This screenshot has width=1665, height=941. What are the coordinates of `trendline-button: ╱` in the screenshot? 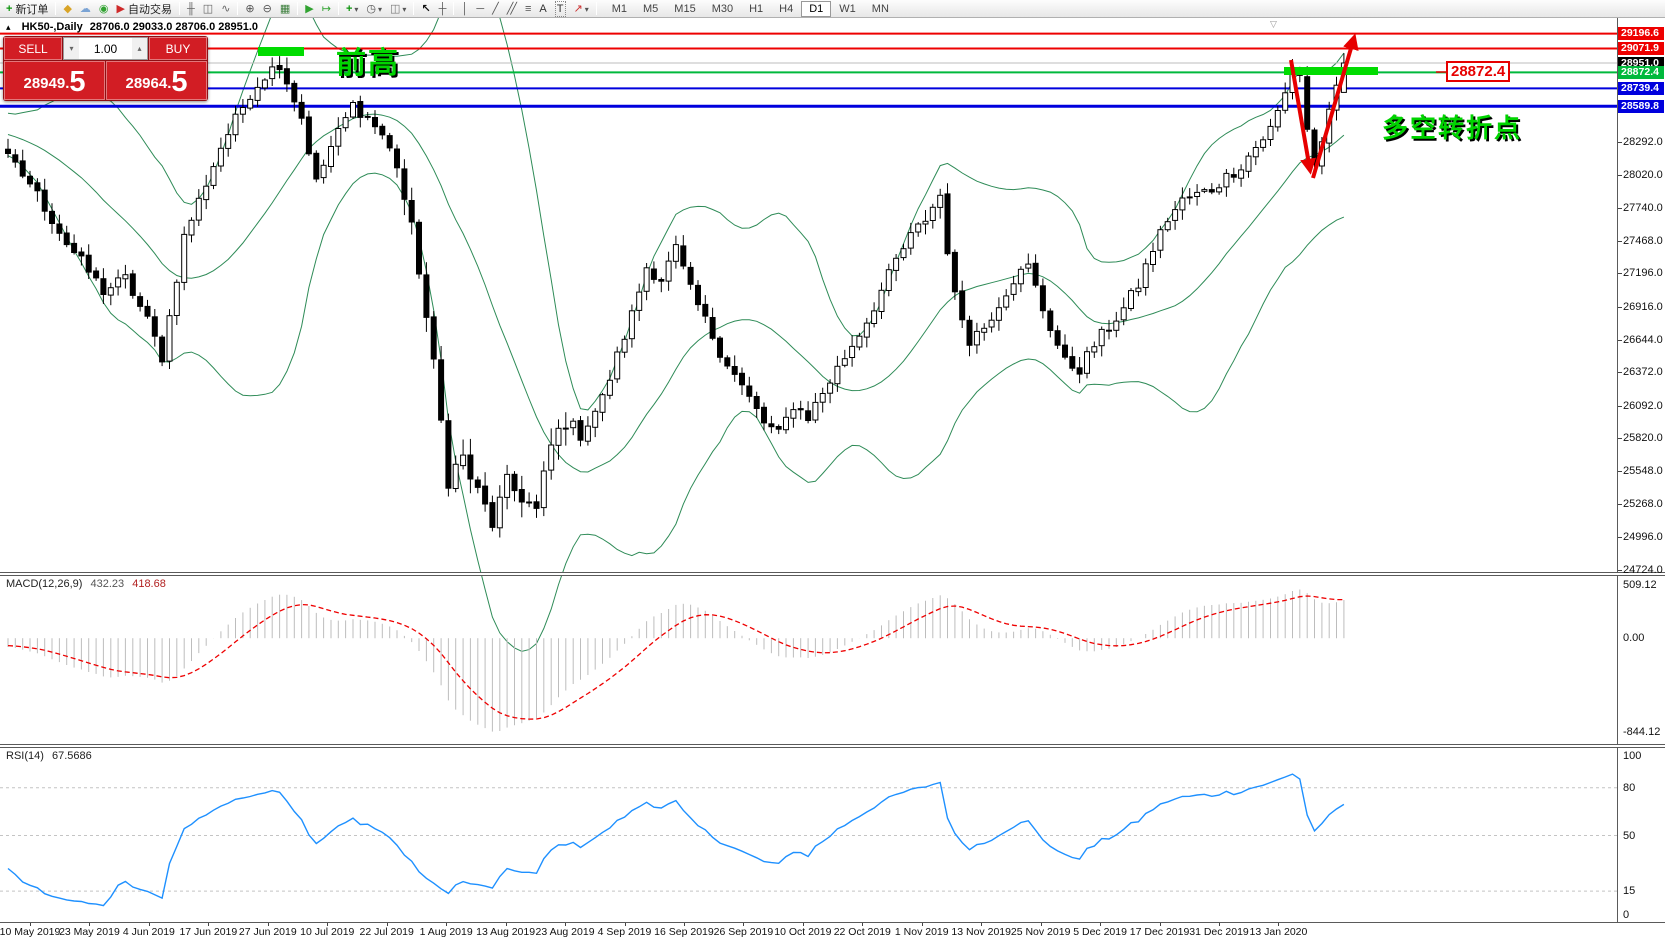 It's located at (495, 9).